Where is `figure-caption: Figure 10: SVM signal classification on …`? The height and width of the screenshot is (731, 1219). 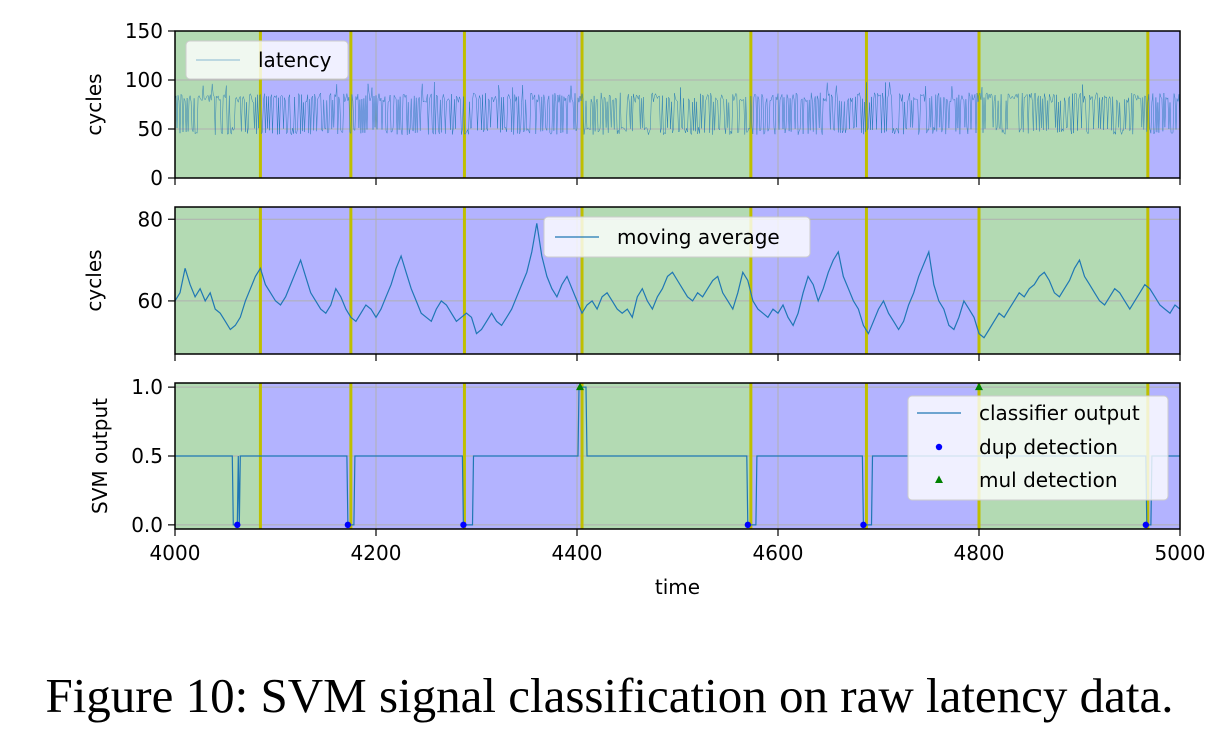 figure-caption: Figure 10: SVM signal classification on … is located at coordinates (609, 695).